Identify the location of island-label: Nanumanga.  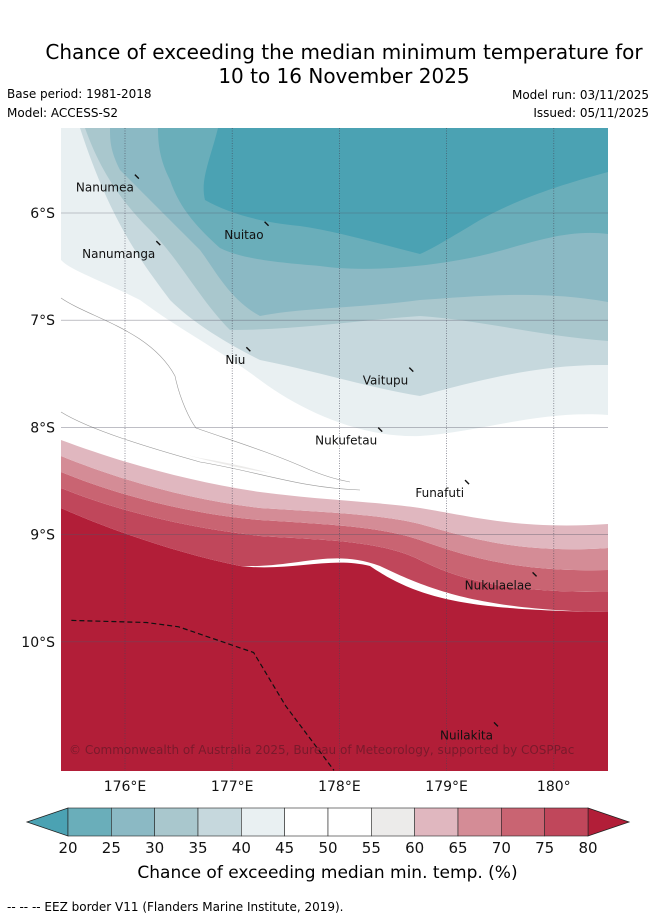
(118, 254).